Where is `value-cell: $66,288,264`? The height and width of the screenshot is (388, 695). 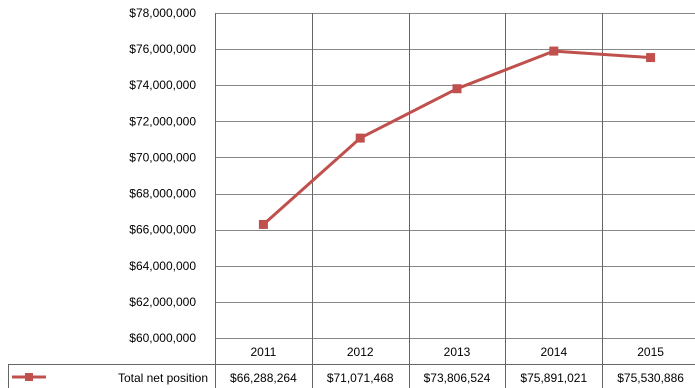
value-cell: $66,288,264 is located at coordinates (263, 378).